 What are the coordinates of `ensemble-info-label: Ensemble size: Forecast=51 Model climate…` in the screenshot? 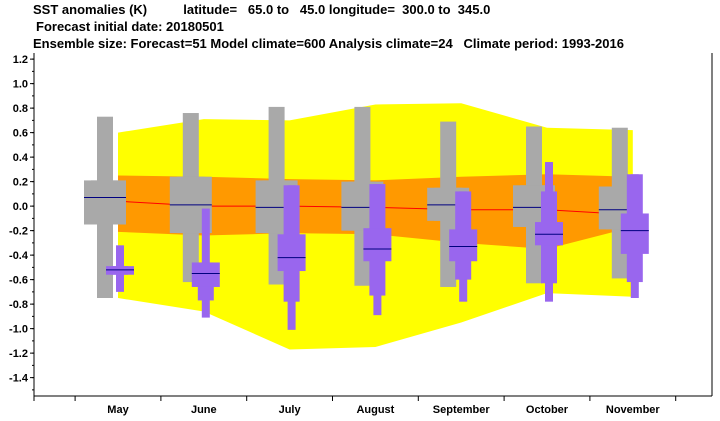 It's located at (328, 43).